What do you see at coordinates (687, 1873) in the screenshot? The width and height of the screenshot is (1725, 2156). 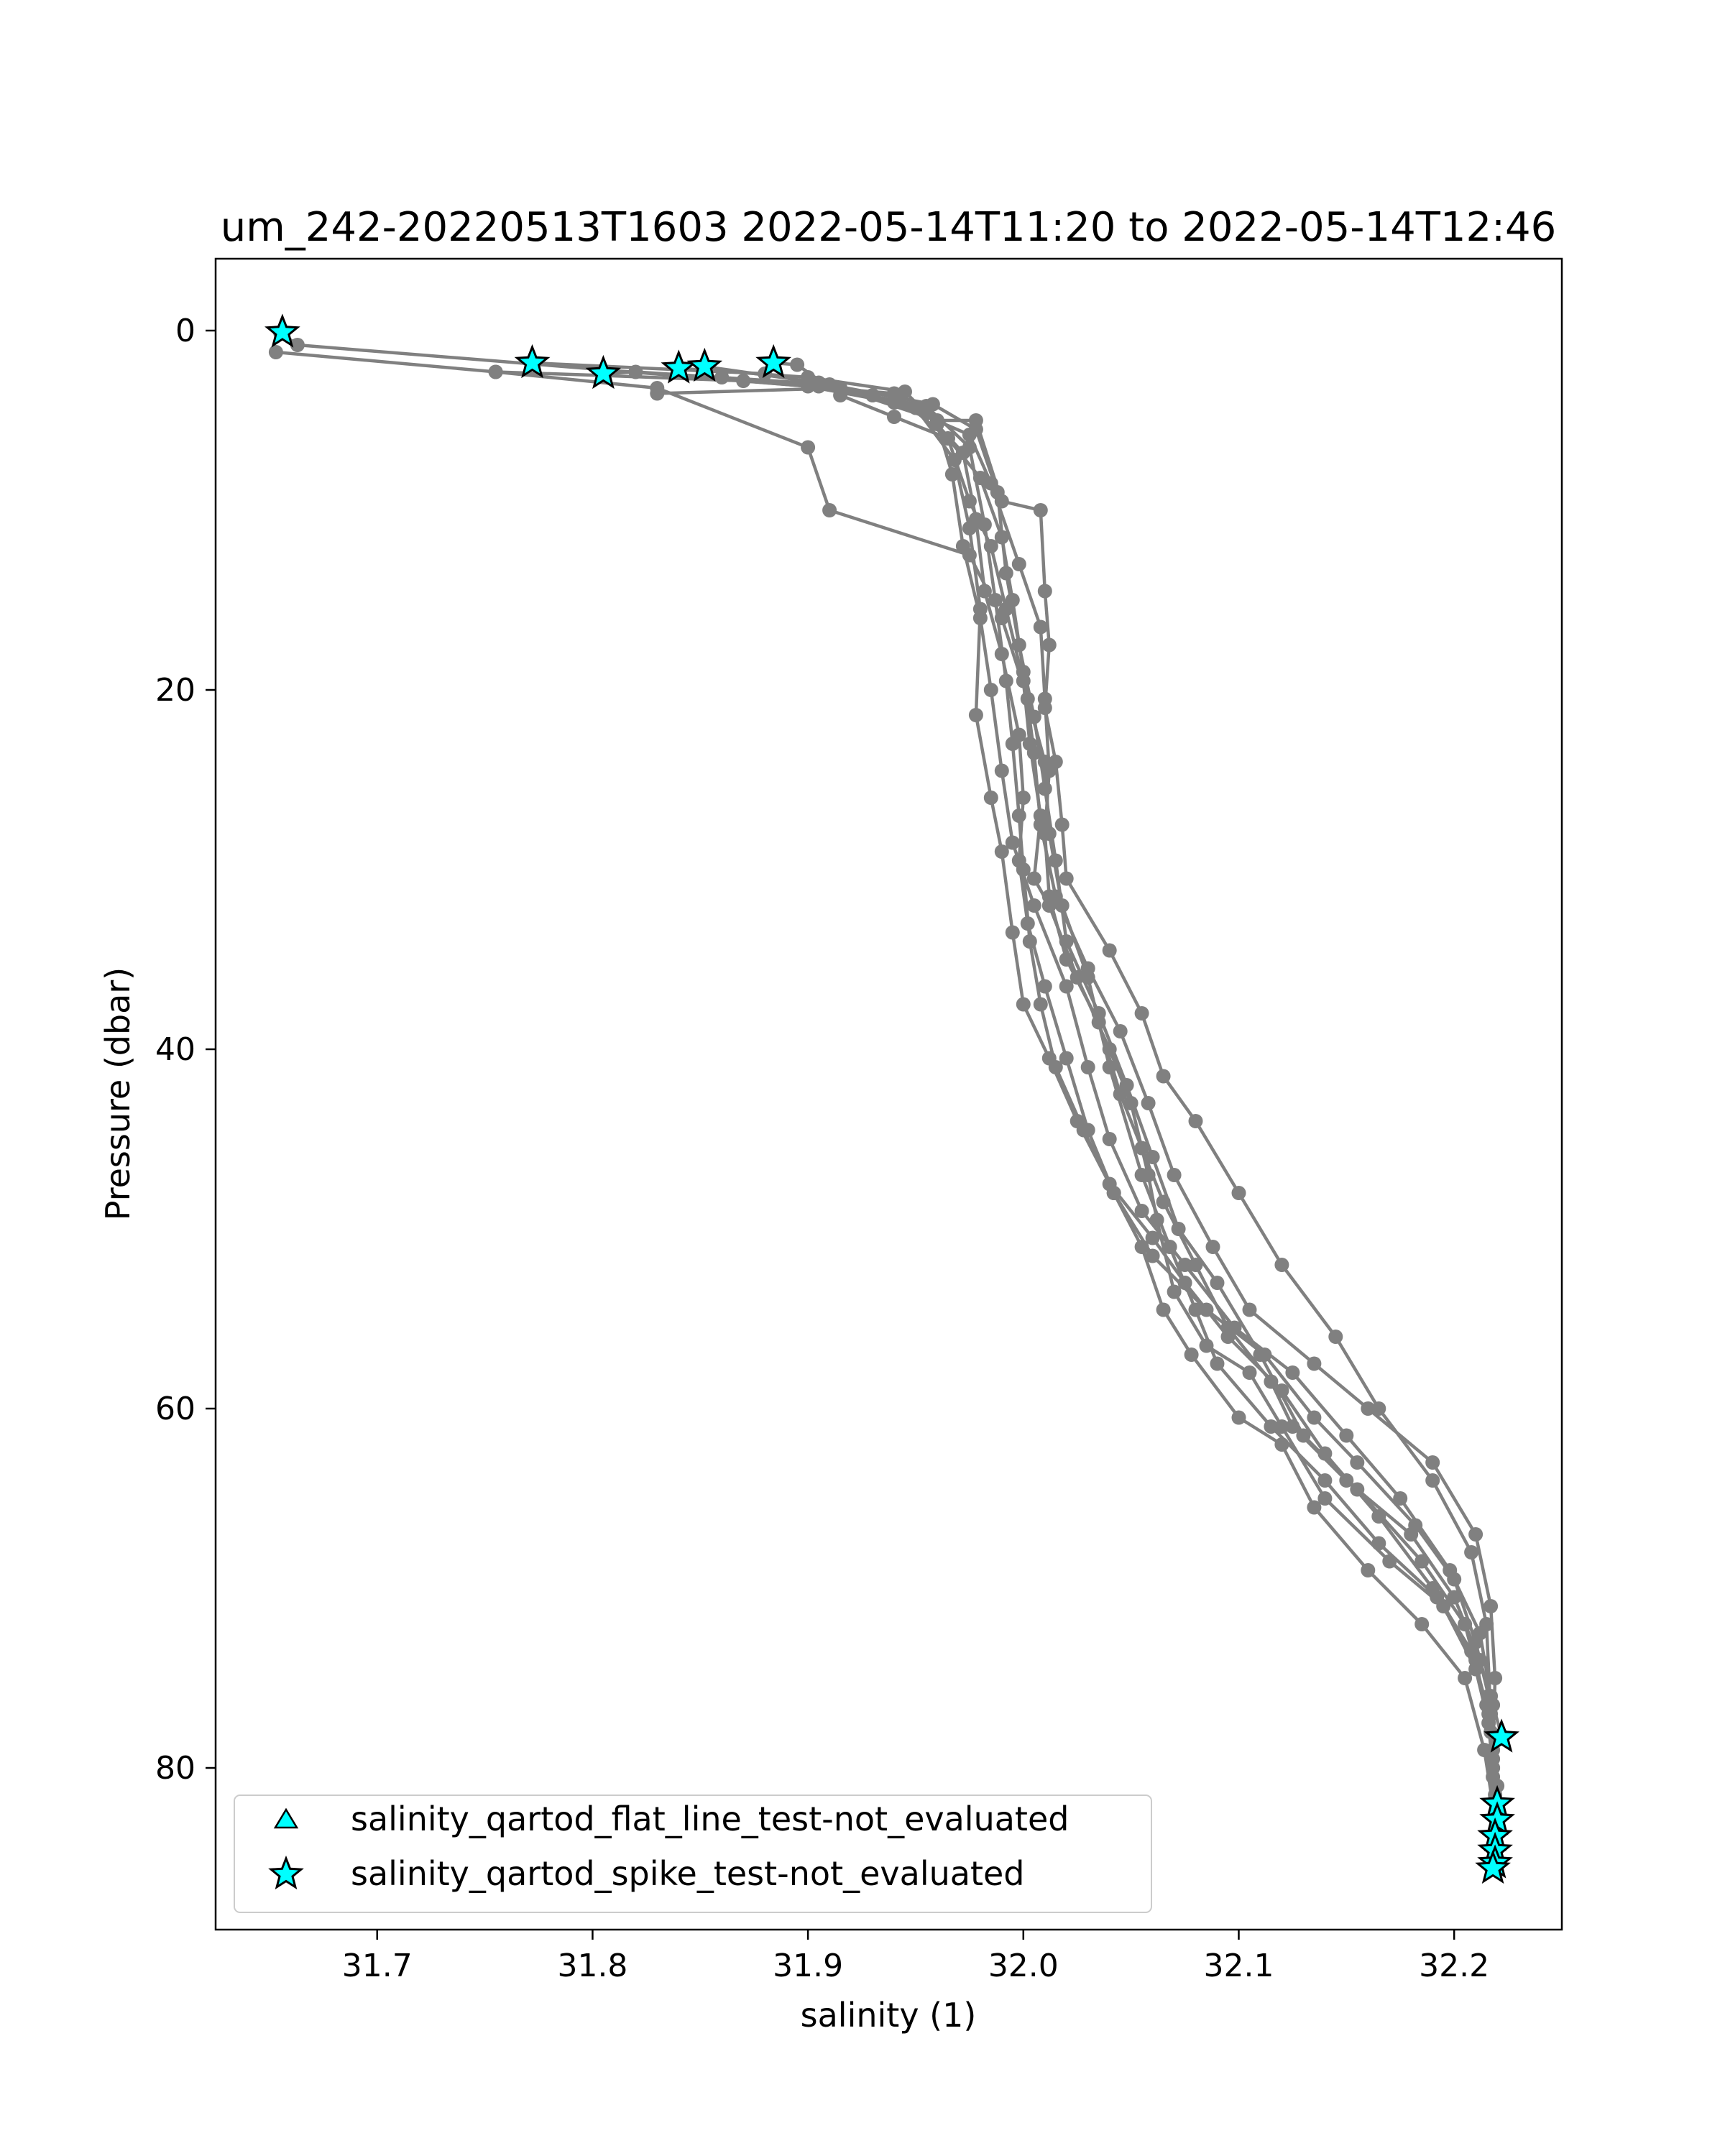 I see `legend-entry-spike: salinity_qartod_spike_test-not_evaluated` at bounding box center [687, 1873].